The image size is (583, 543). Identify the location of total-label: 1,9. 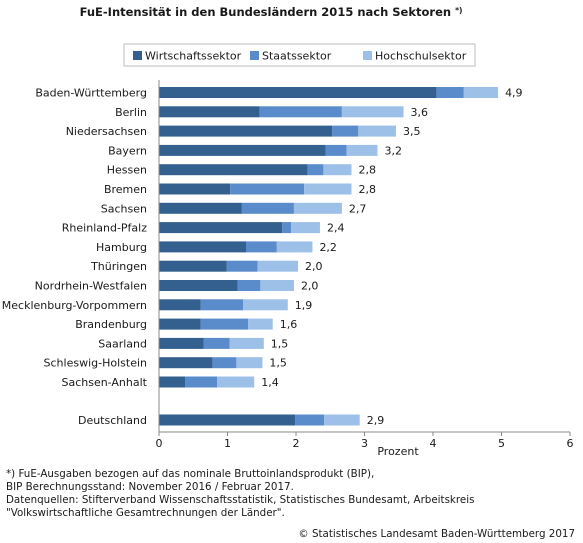
(304, 305).